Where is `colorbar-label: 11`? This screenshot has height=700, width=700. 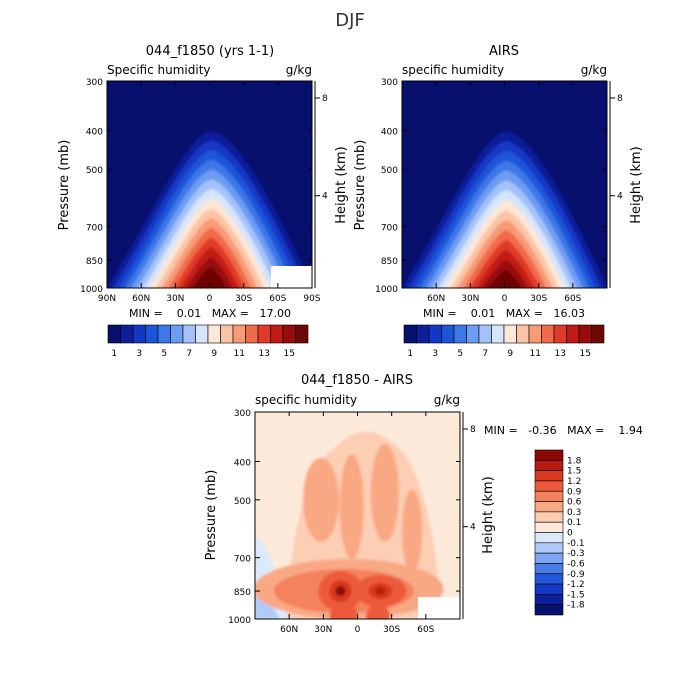 colorbar-label: 11 is located at coordinates (535, 354).